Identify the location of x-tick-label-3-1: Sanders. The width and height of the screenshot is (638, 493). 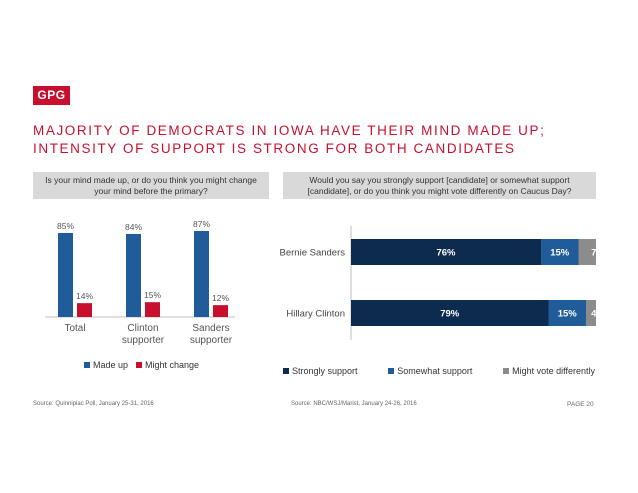
(210, 328).